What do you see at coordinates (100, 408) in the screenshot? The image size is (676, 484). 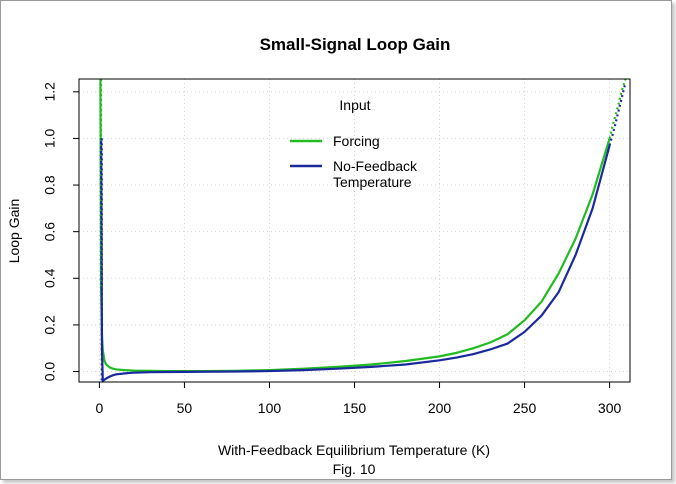 I see `x-tick-label: 0` at bounding box center [100, 408].